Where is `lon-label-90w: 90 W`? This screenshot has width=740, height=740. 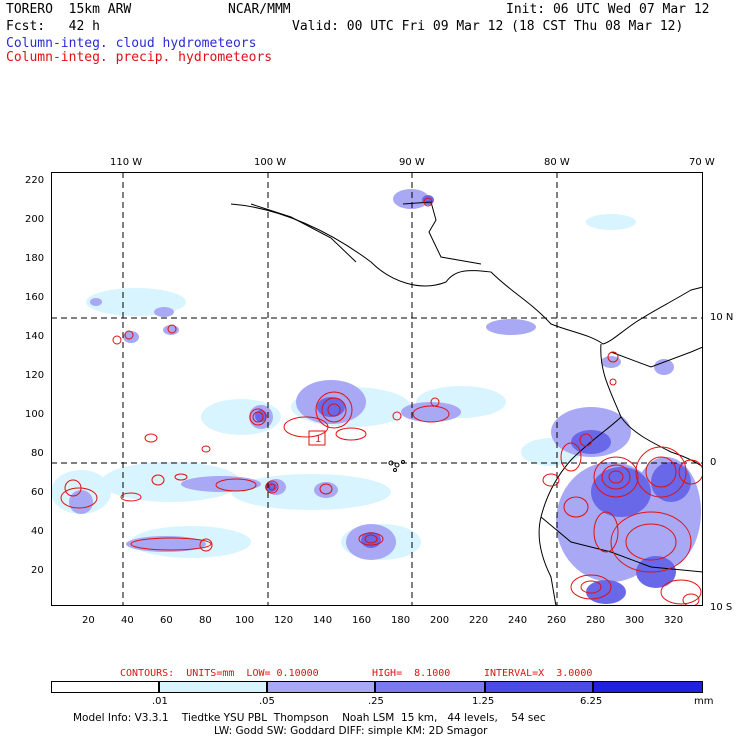 lon-label-90w: 90 W is located at coordinates (412, 162).